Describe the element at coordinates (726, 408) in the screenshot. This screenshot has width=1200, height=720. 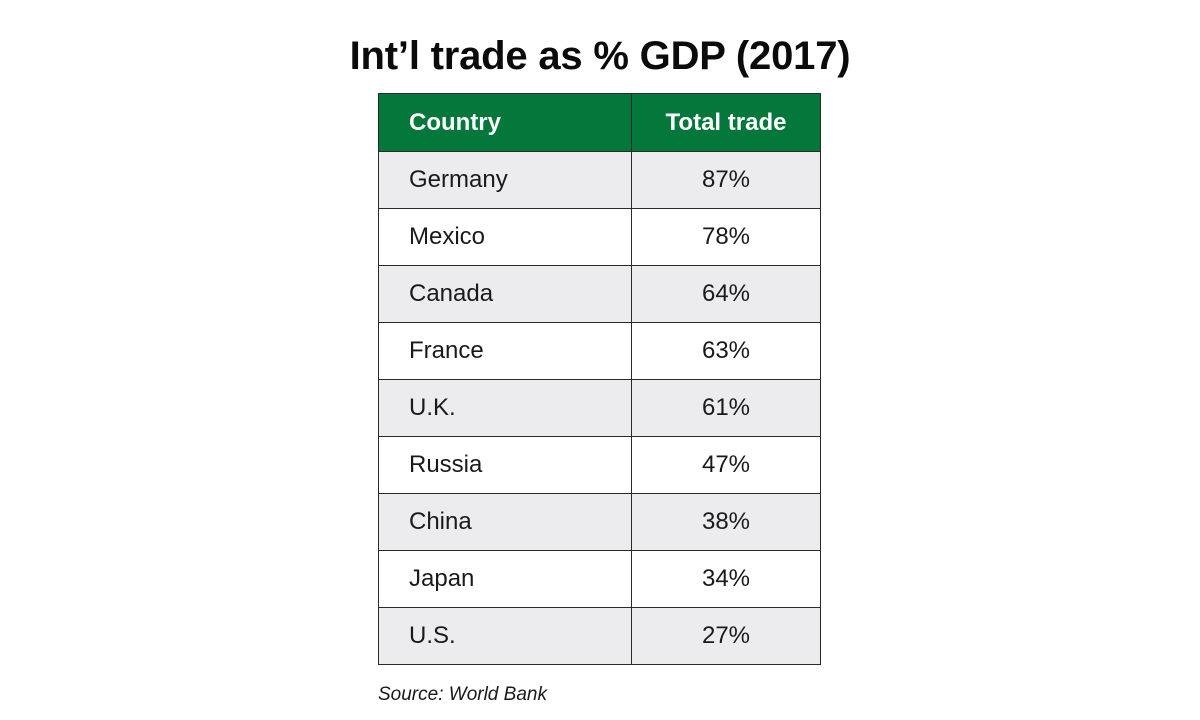
I see `trade-value-cell: 61%` at that location.